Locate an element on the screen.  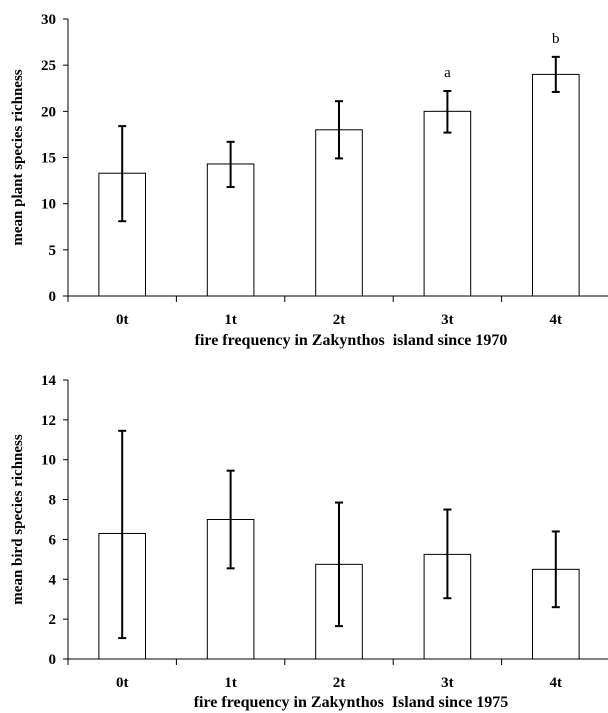
y-axis-label: mean plant species richness is located at coordinates (18, 157).